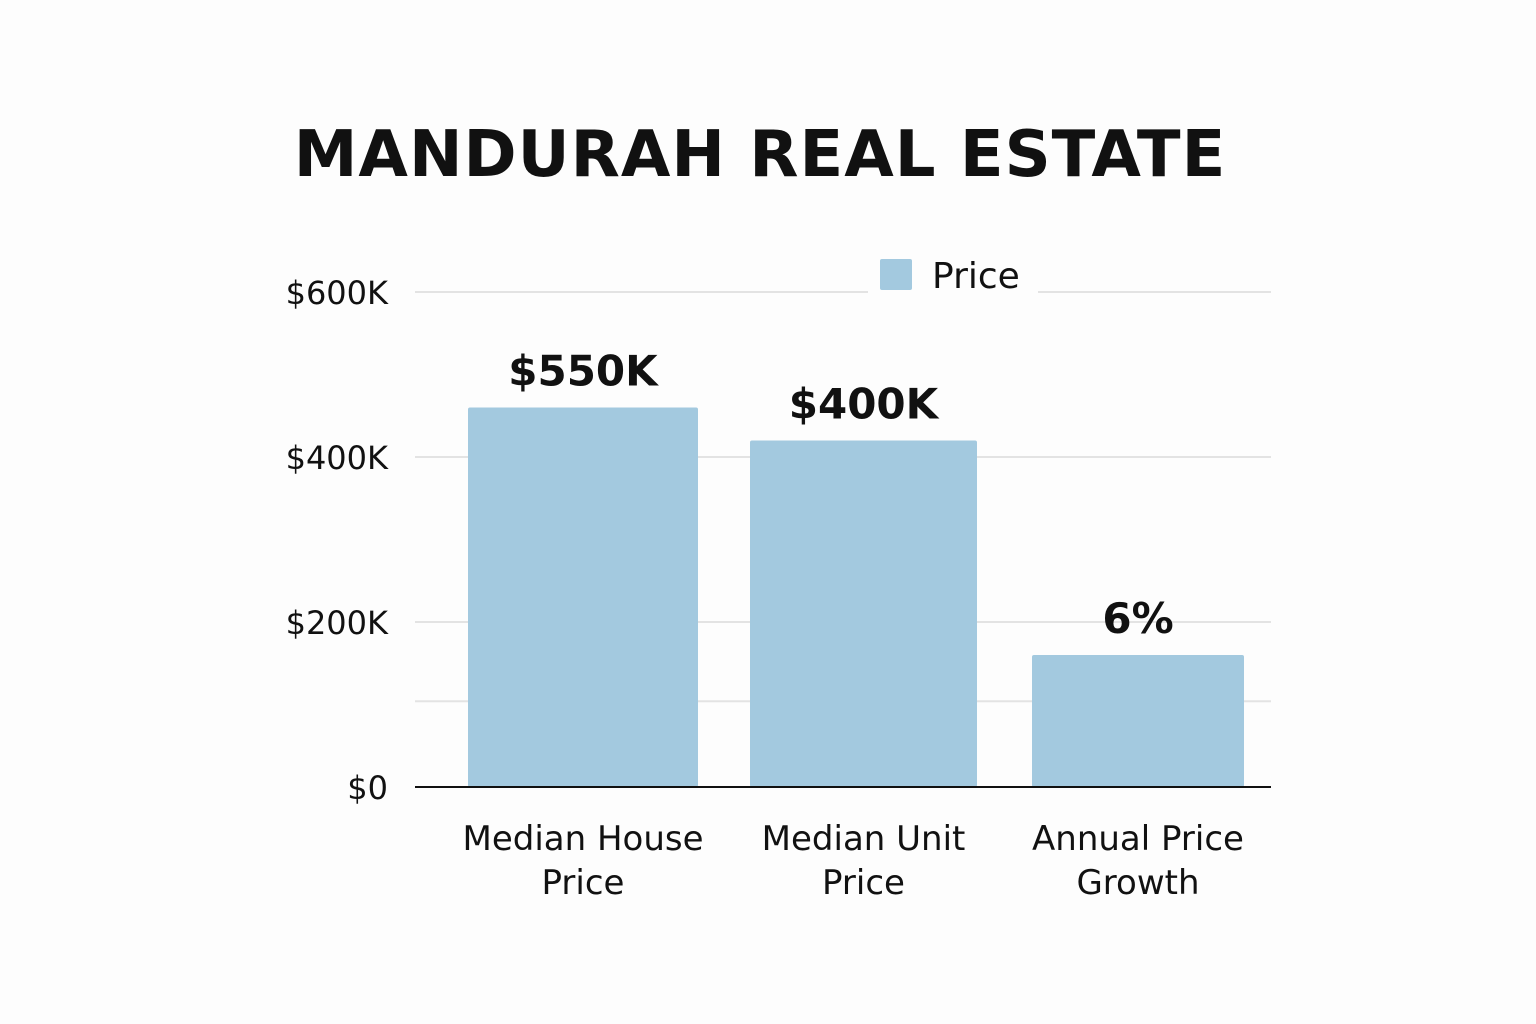 This screenshot has height=1024, width=1536. Describe the element at coordinates (1137, 883) in the screenshot. I see `x-tick-label: Growth` at that location.